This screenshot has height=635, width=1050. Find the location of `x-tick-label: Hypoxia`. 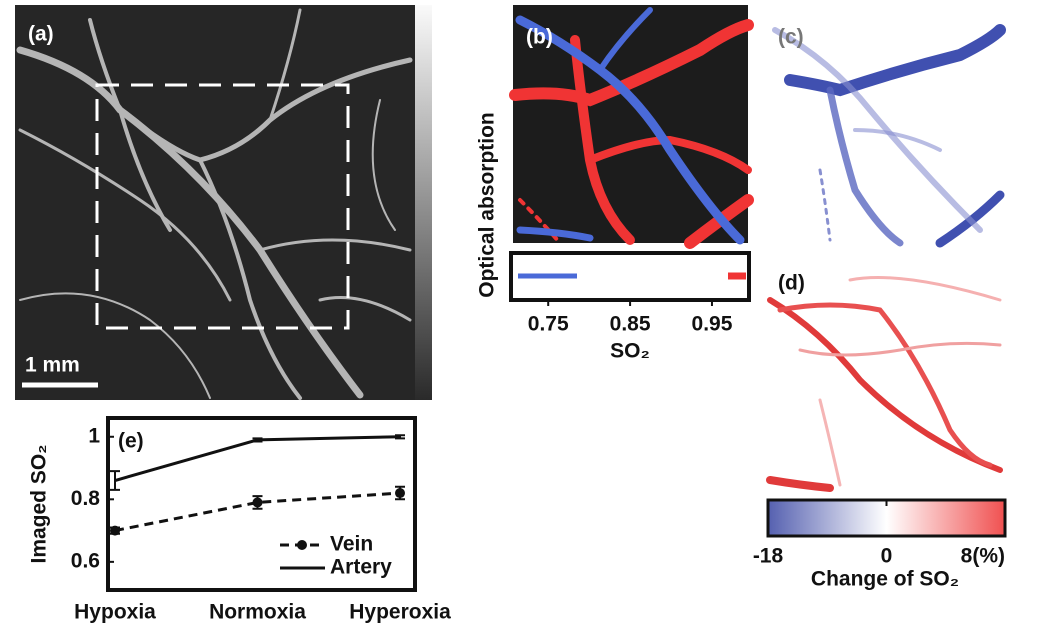

x-tick-label: Hypoxia is located at coordinates (115, 612).